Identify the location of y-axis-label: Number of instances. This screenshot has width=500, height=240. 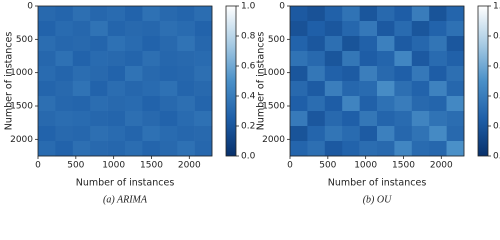
(261, 81).